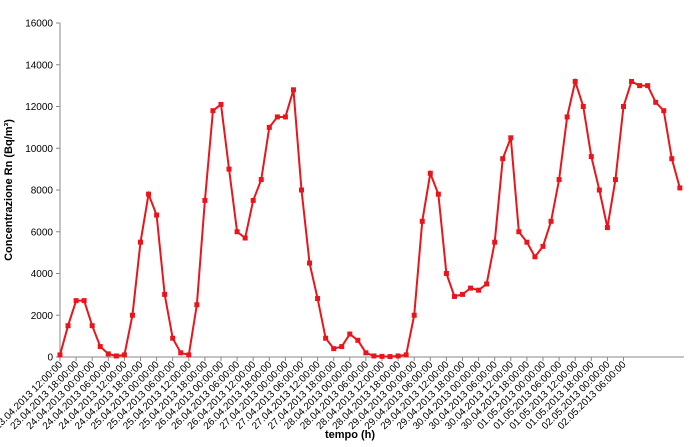 The height and width of the screenshot is (447, 698). I want to click on y-tick-label: 2000, so click(42, 316).